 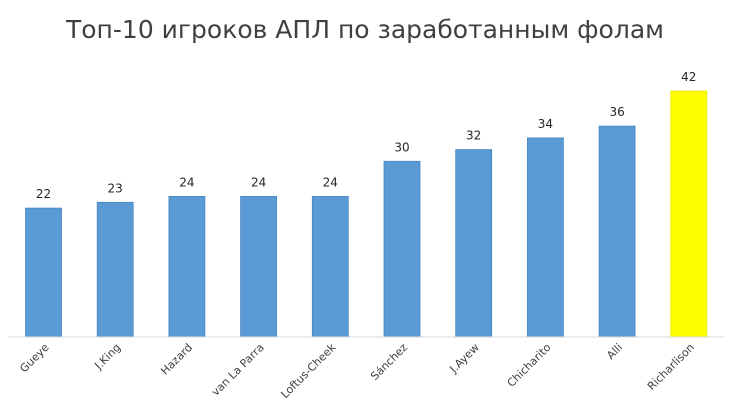 I want to click on x-tick-label: Alli, so click(x=614, y=351).